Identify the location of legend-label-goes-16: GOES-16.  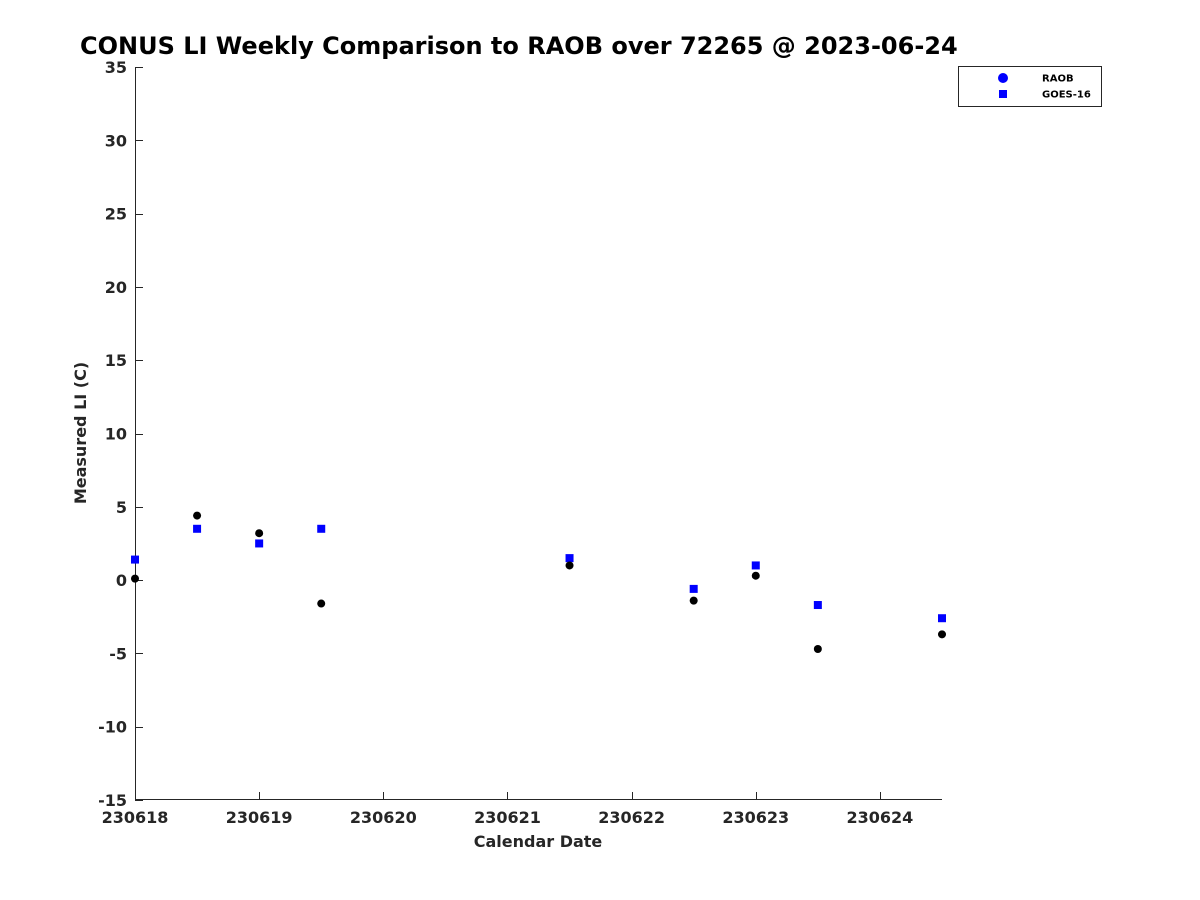
(1066, 95).